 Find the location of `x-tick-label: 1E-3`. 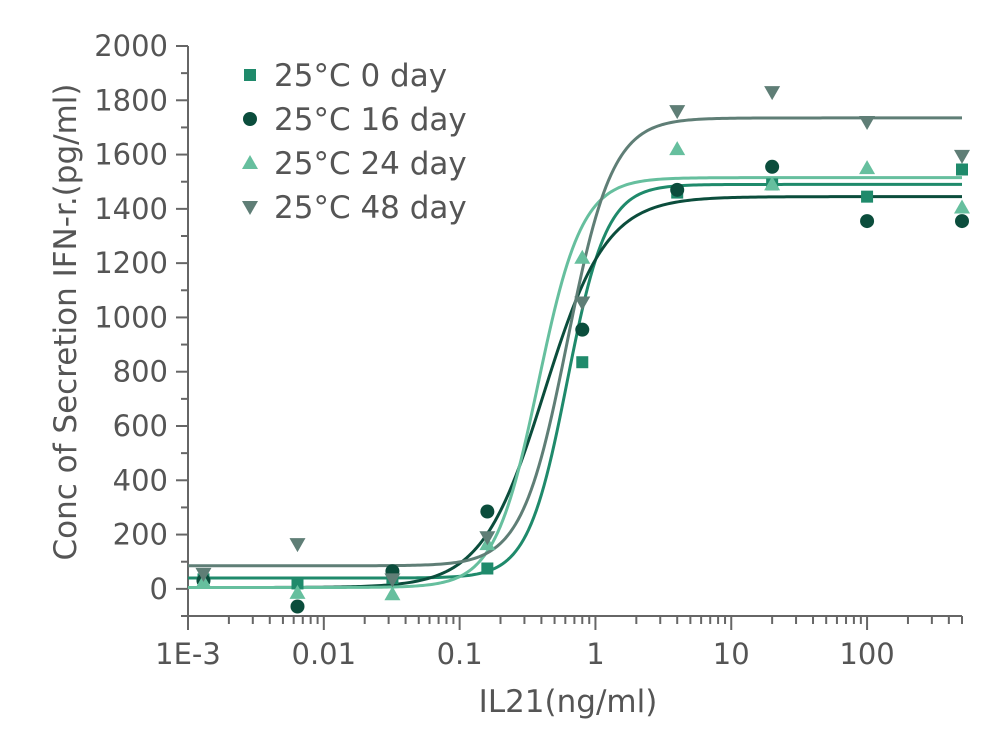

x-tick-label: 1E-3 is located at coordinates (188, 654).